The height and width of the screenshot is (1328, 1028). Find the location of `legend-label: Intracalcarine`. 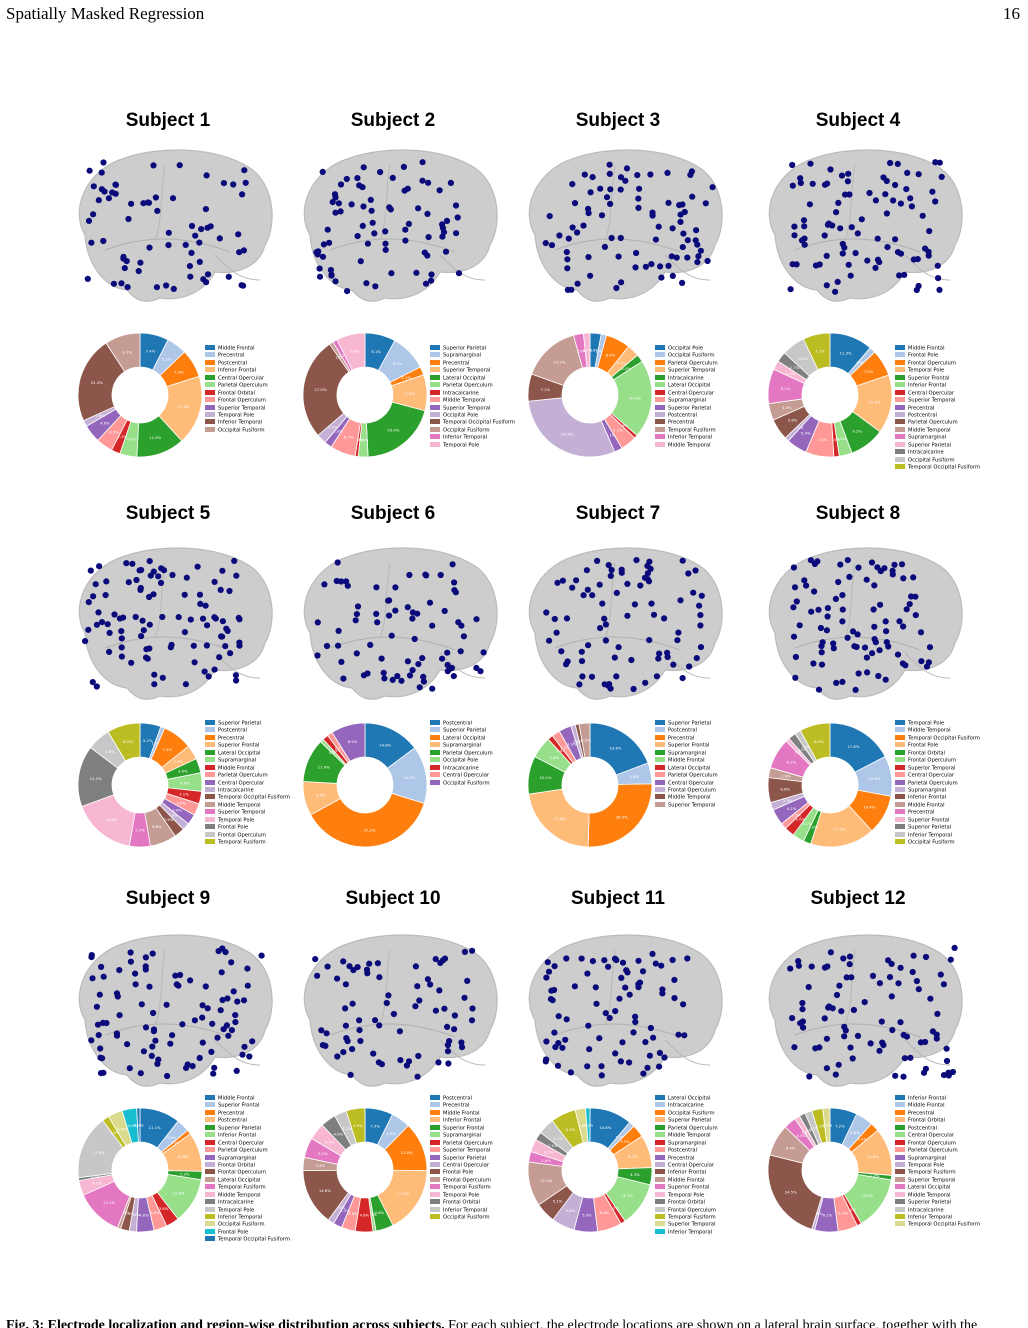

legend-label: Intracalcarine is located at coordinates (236, 1202).